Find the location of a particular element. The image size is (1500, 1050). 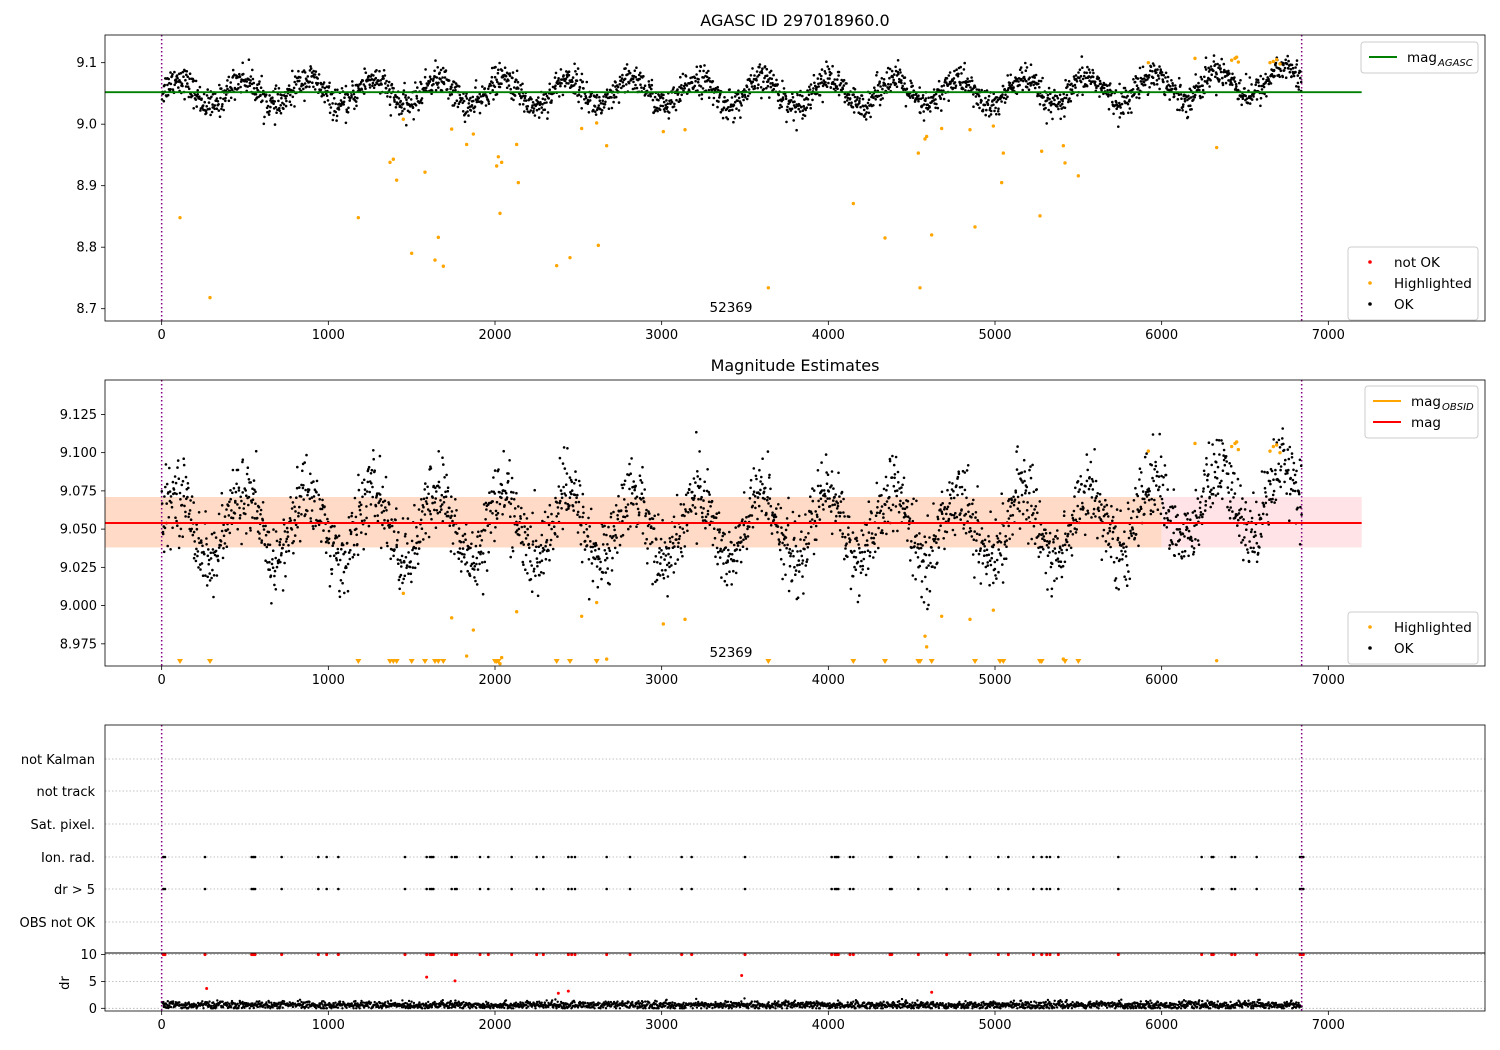

x-tick-label: 5000 is located at coordinates (994, 335).